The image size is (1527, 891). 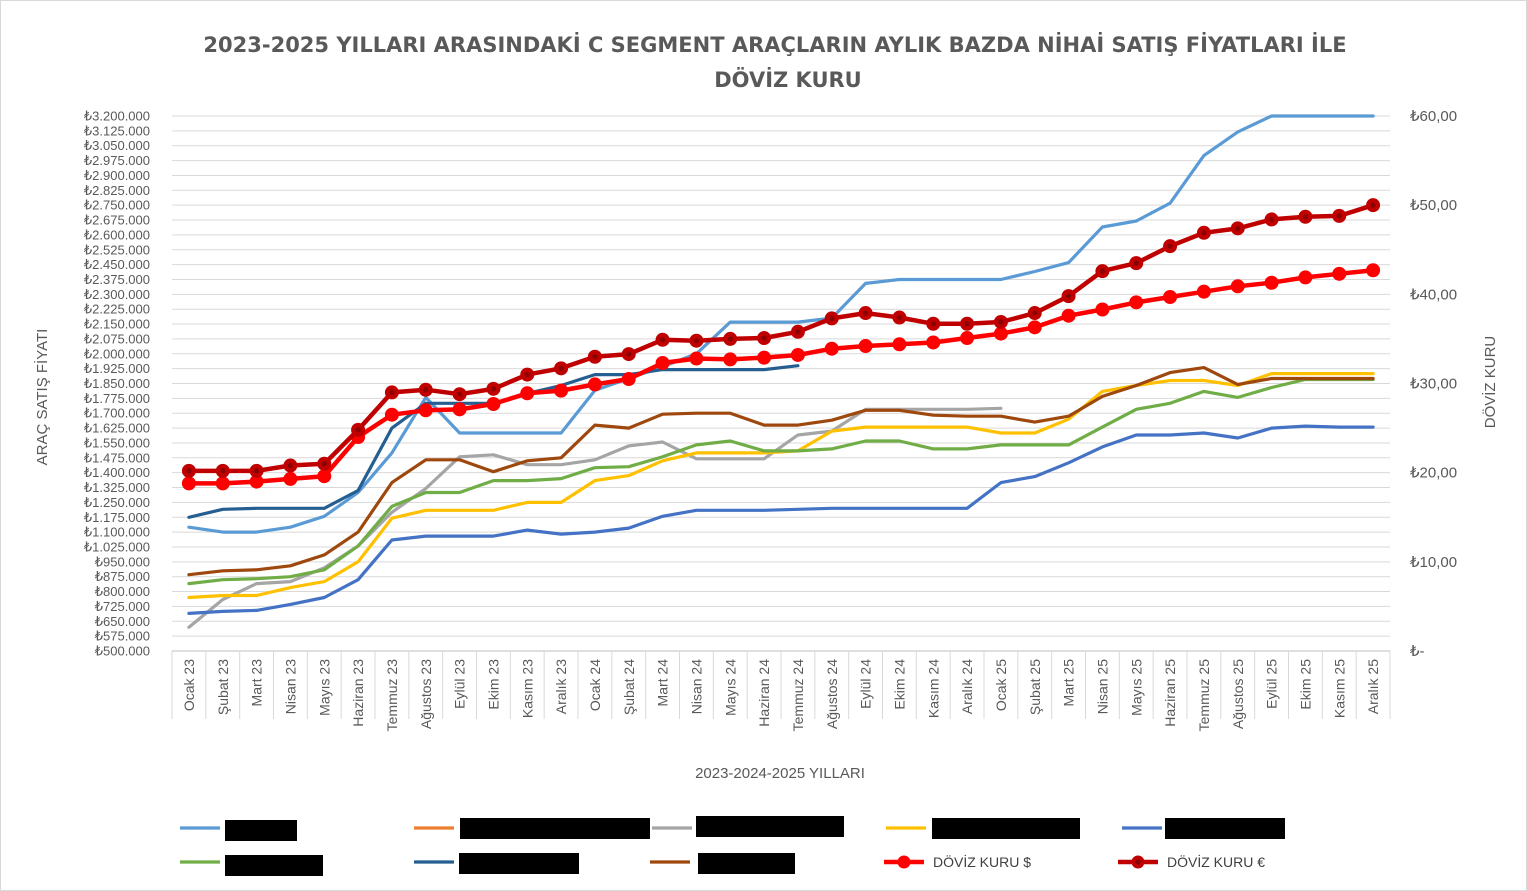 What do you see at coordinates (117, 442) in the screenshot?
I see `y-tick-label: ₺1.550.000` at bounding box center [117, 442].